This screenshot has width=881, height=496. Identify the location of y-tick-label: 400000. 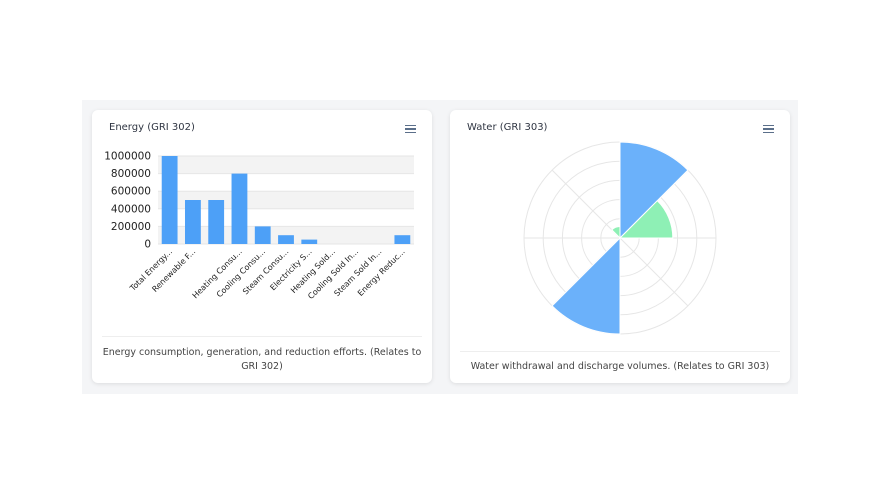
(131, 209).